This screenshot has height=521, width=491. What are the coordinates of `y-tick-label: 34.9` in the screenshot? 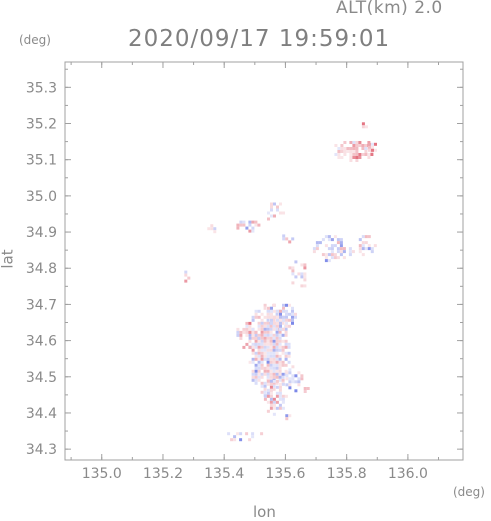 It's located at (41, 233).